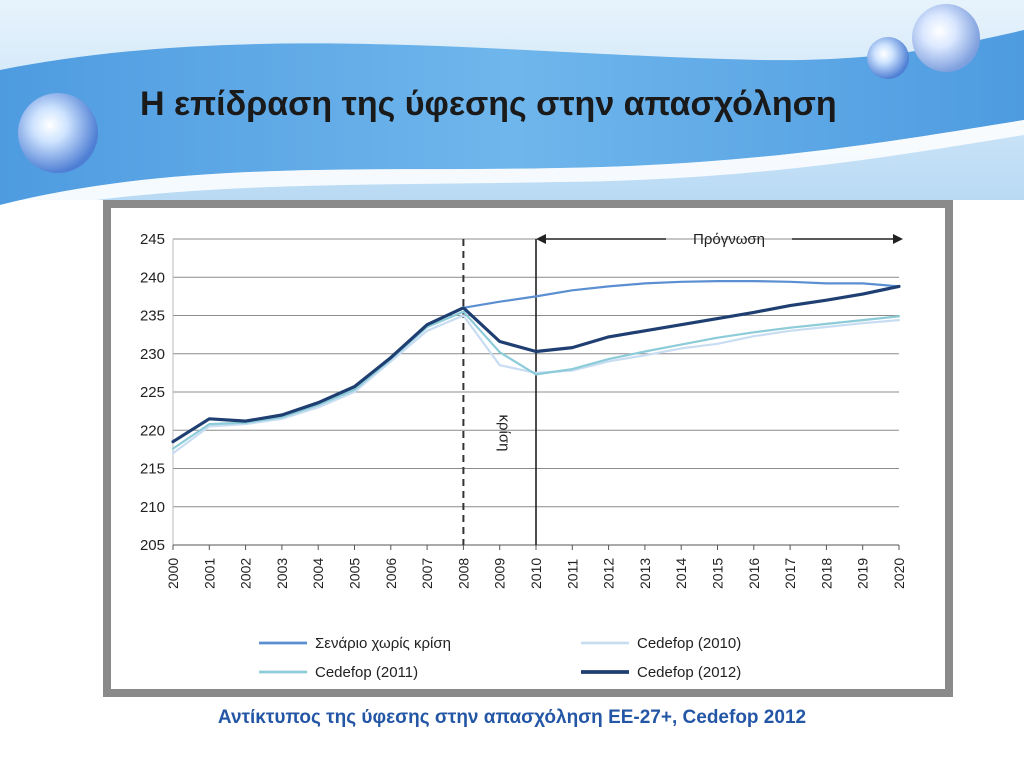  Describe the element at coordinates (152, 545) in the screenshot. I see `y-tick-label: 205` at that location.